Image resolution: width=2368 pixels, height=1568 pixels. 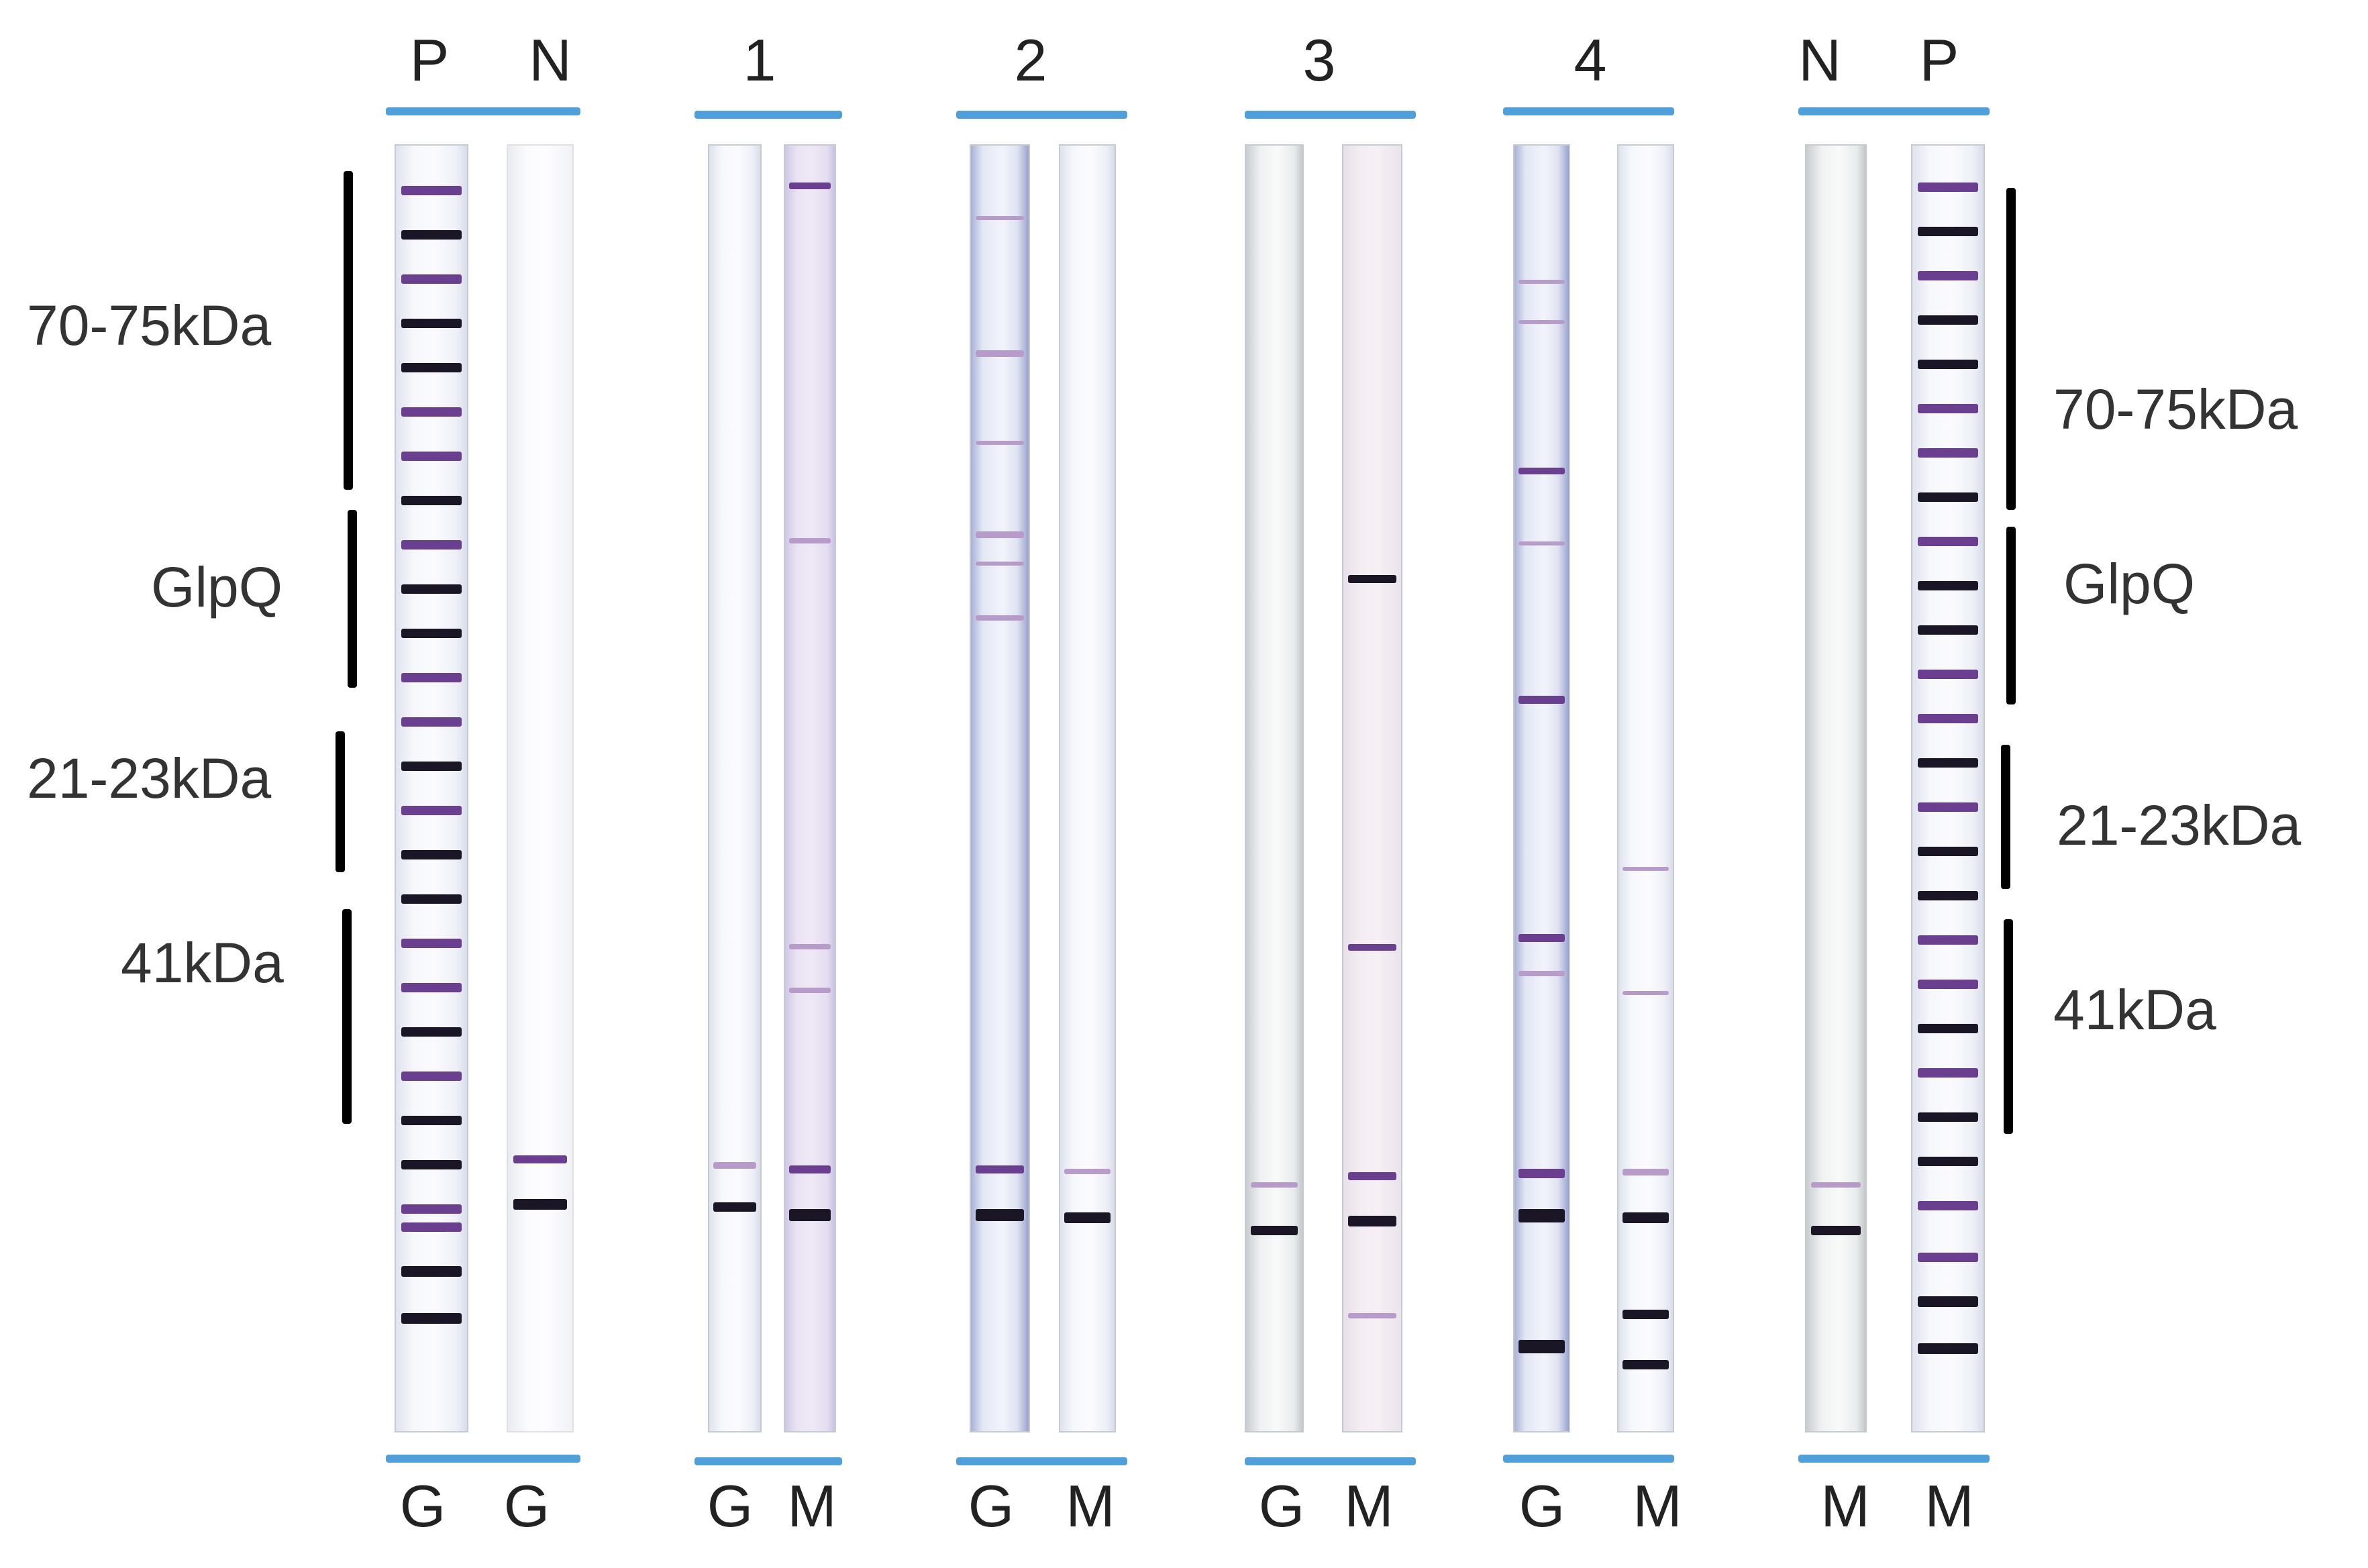 I want to click on lane-label-top: P, so click(x=1939, y=60).